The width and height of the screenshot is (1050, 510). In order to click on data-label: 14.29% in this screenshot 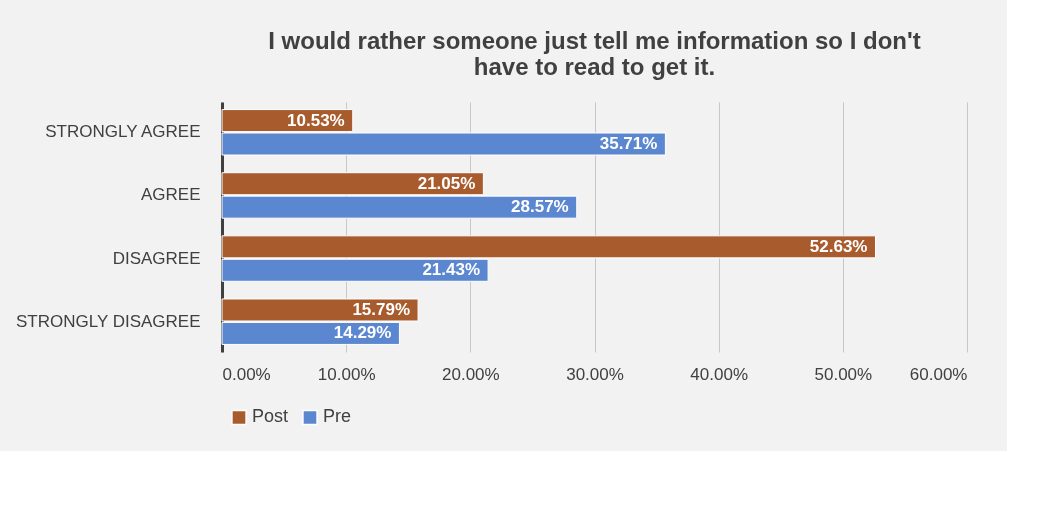, I will do `click(362, 333)`.